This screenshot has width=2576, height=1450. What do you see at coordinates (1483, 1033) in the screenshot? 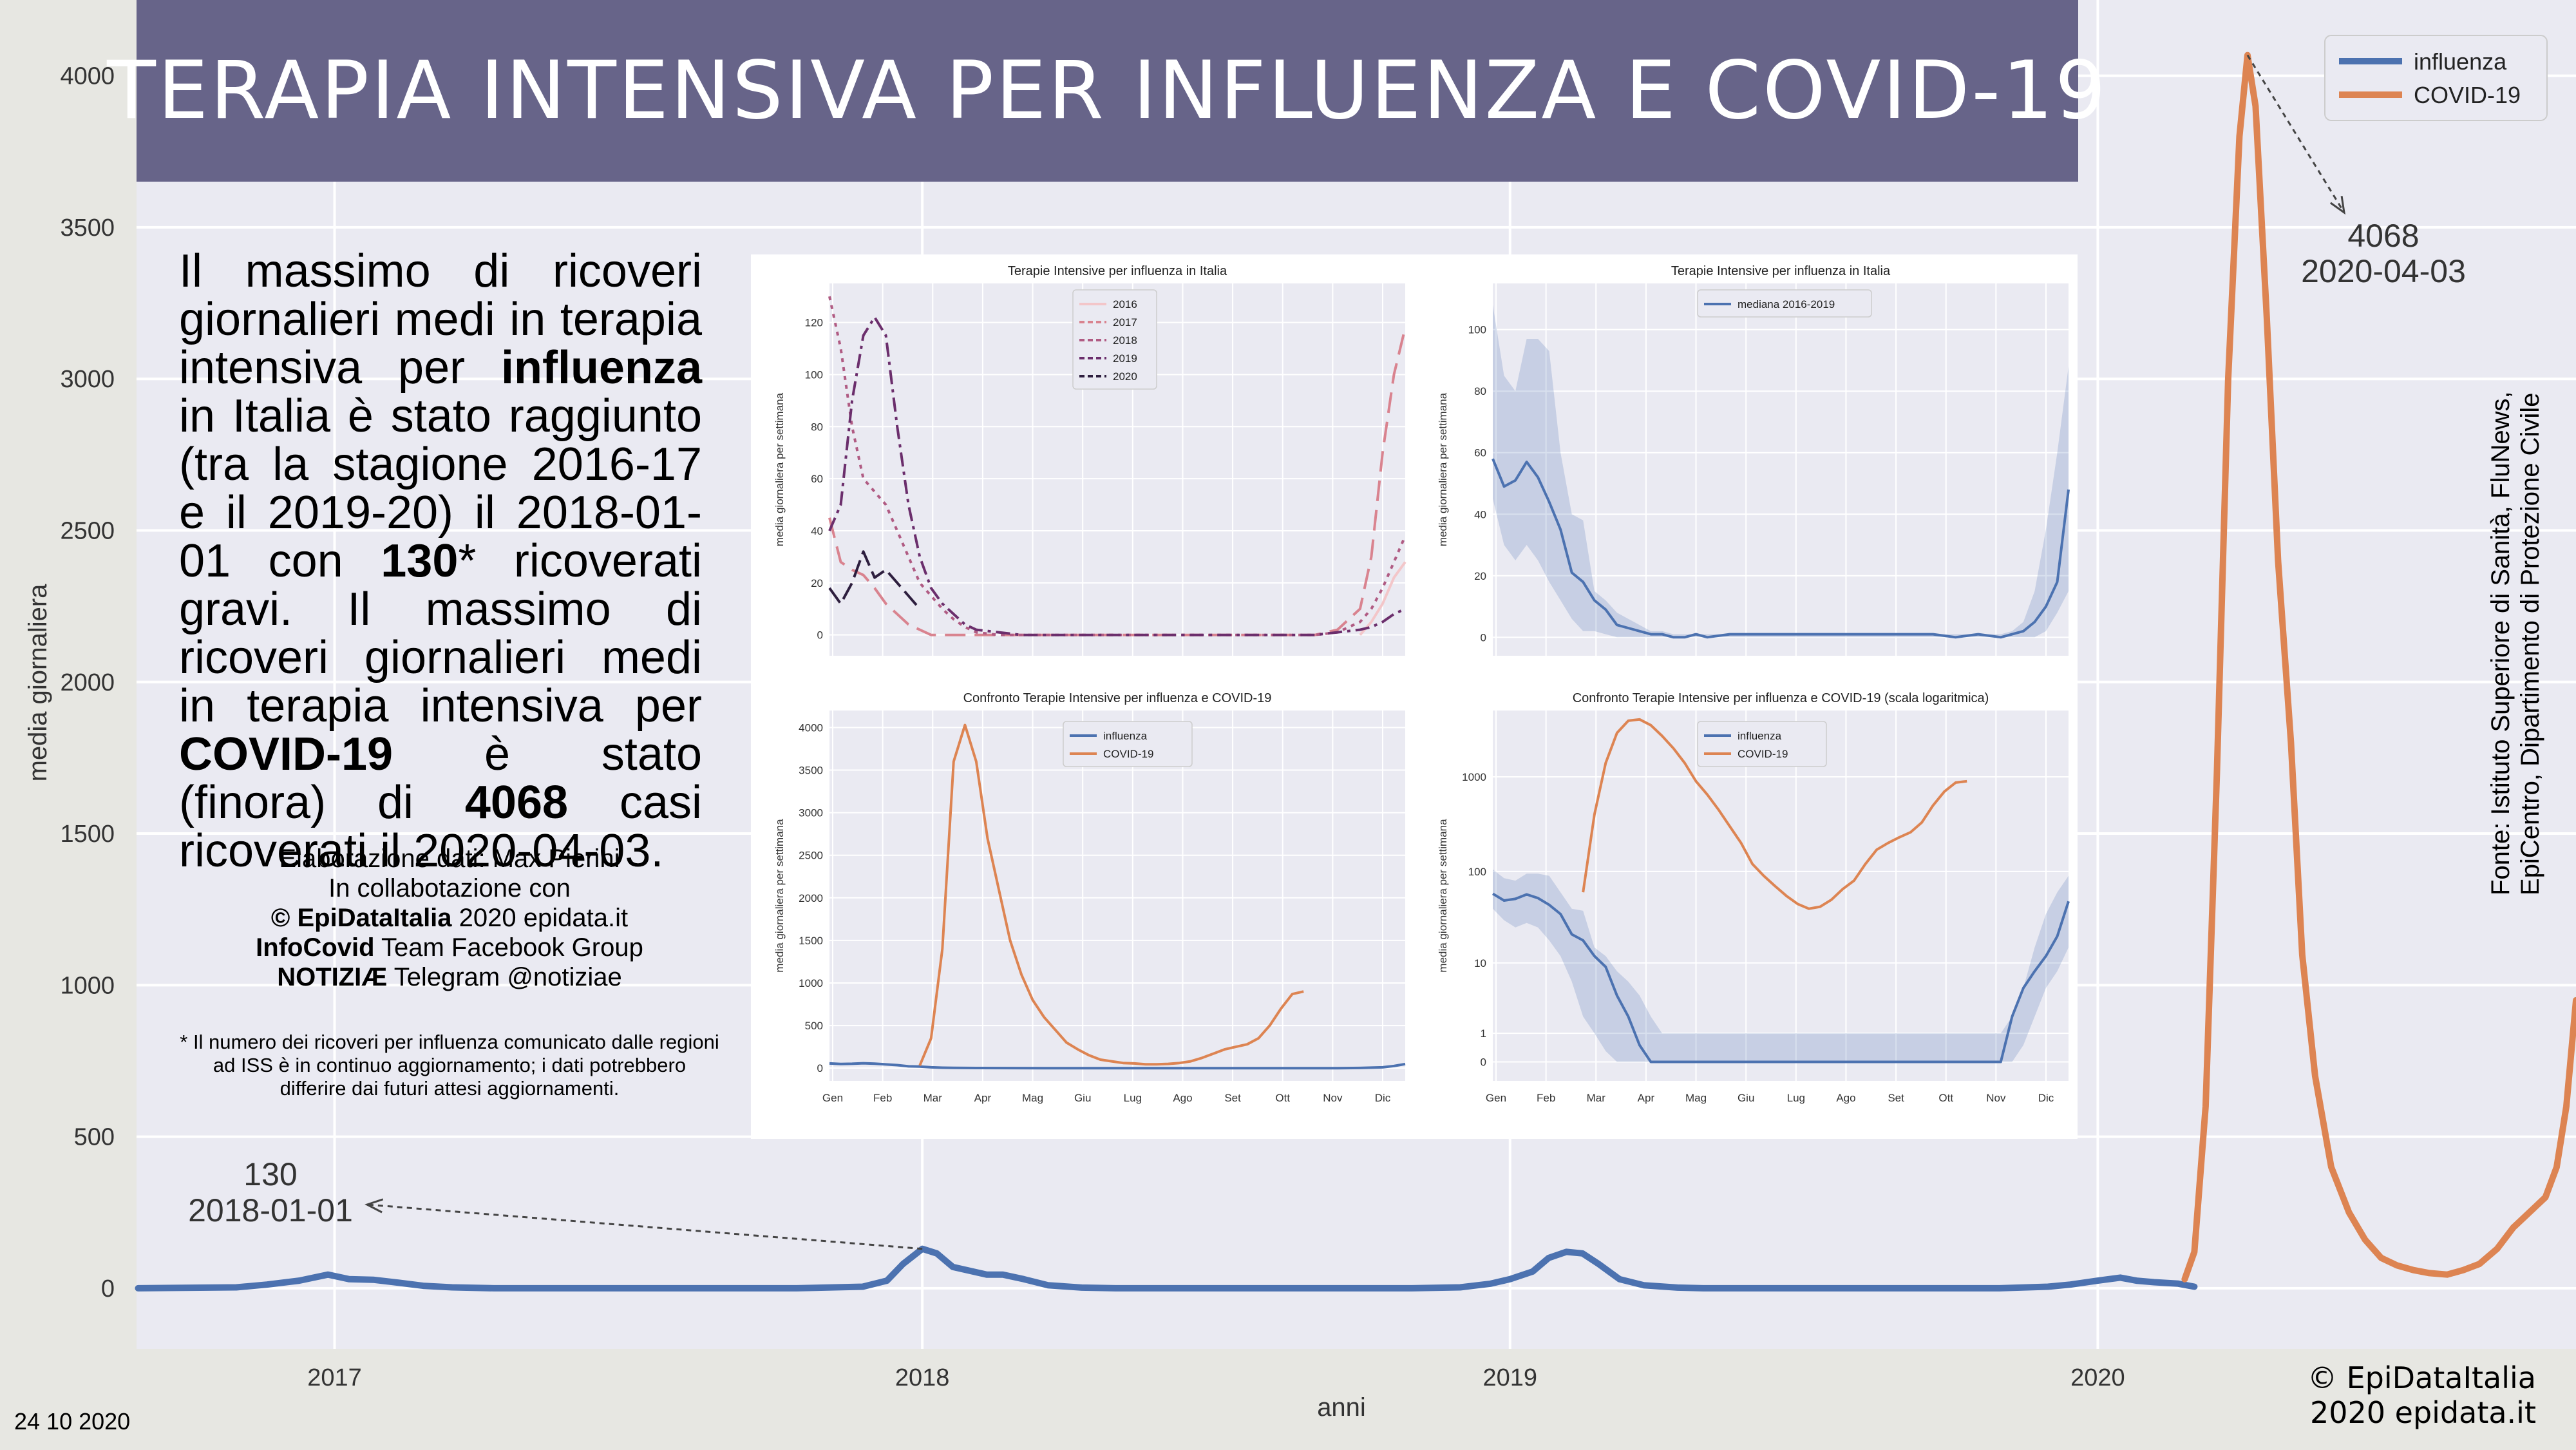
I see `subplot-y-tick-label: 1` at bounding box center [1483, 1033].